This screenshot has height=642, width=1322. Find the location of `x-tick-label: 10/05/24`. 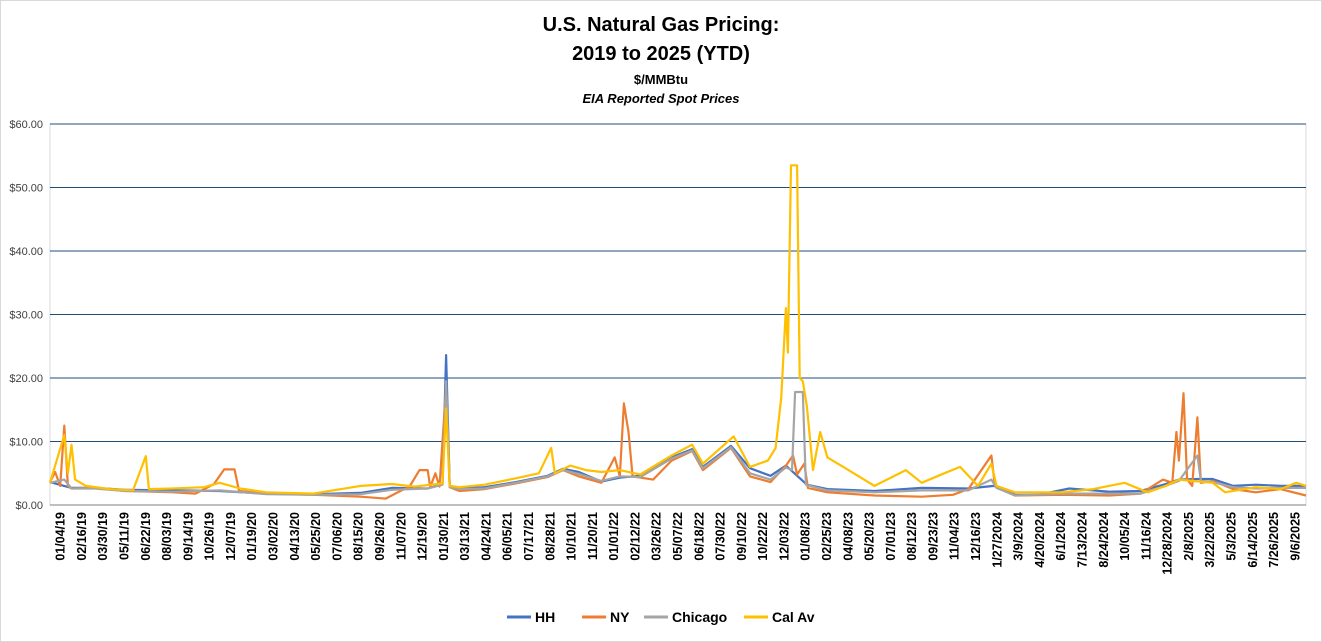

x-tick-label: 10/05/24 is located at coordinates (1125, 536).